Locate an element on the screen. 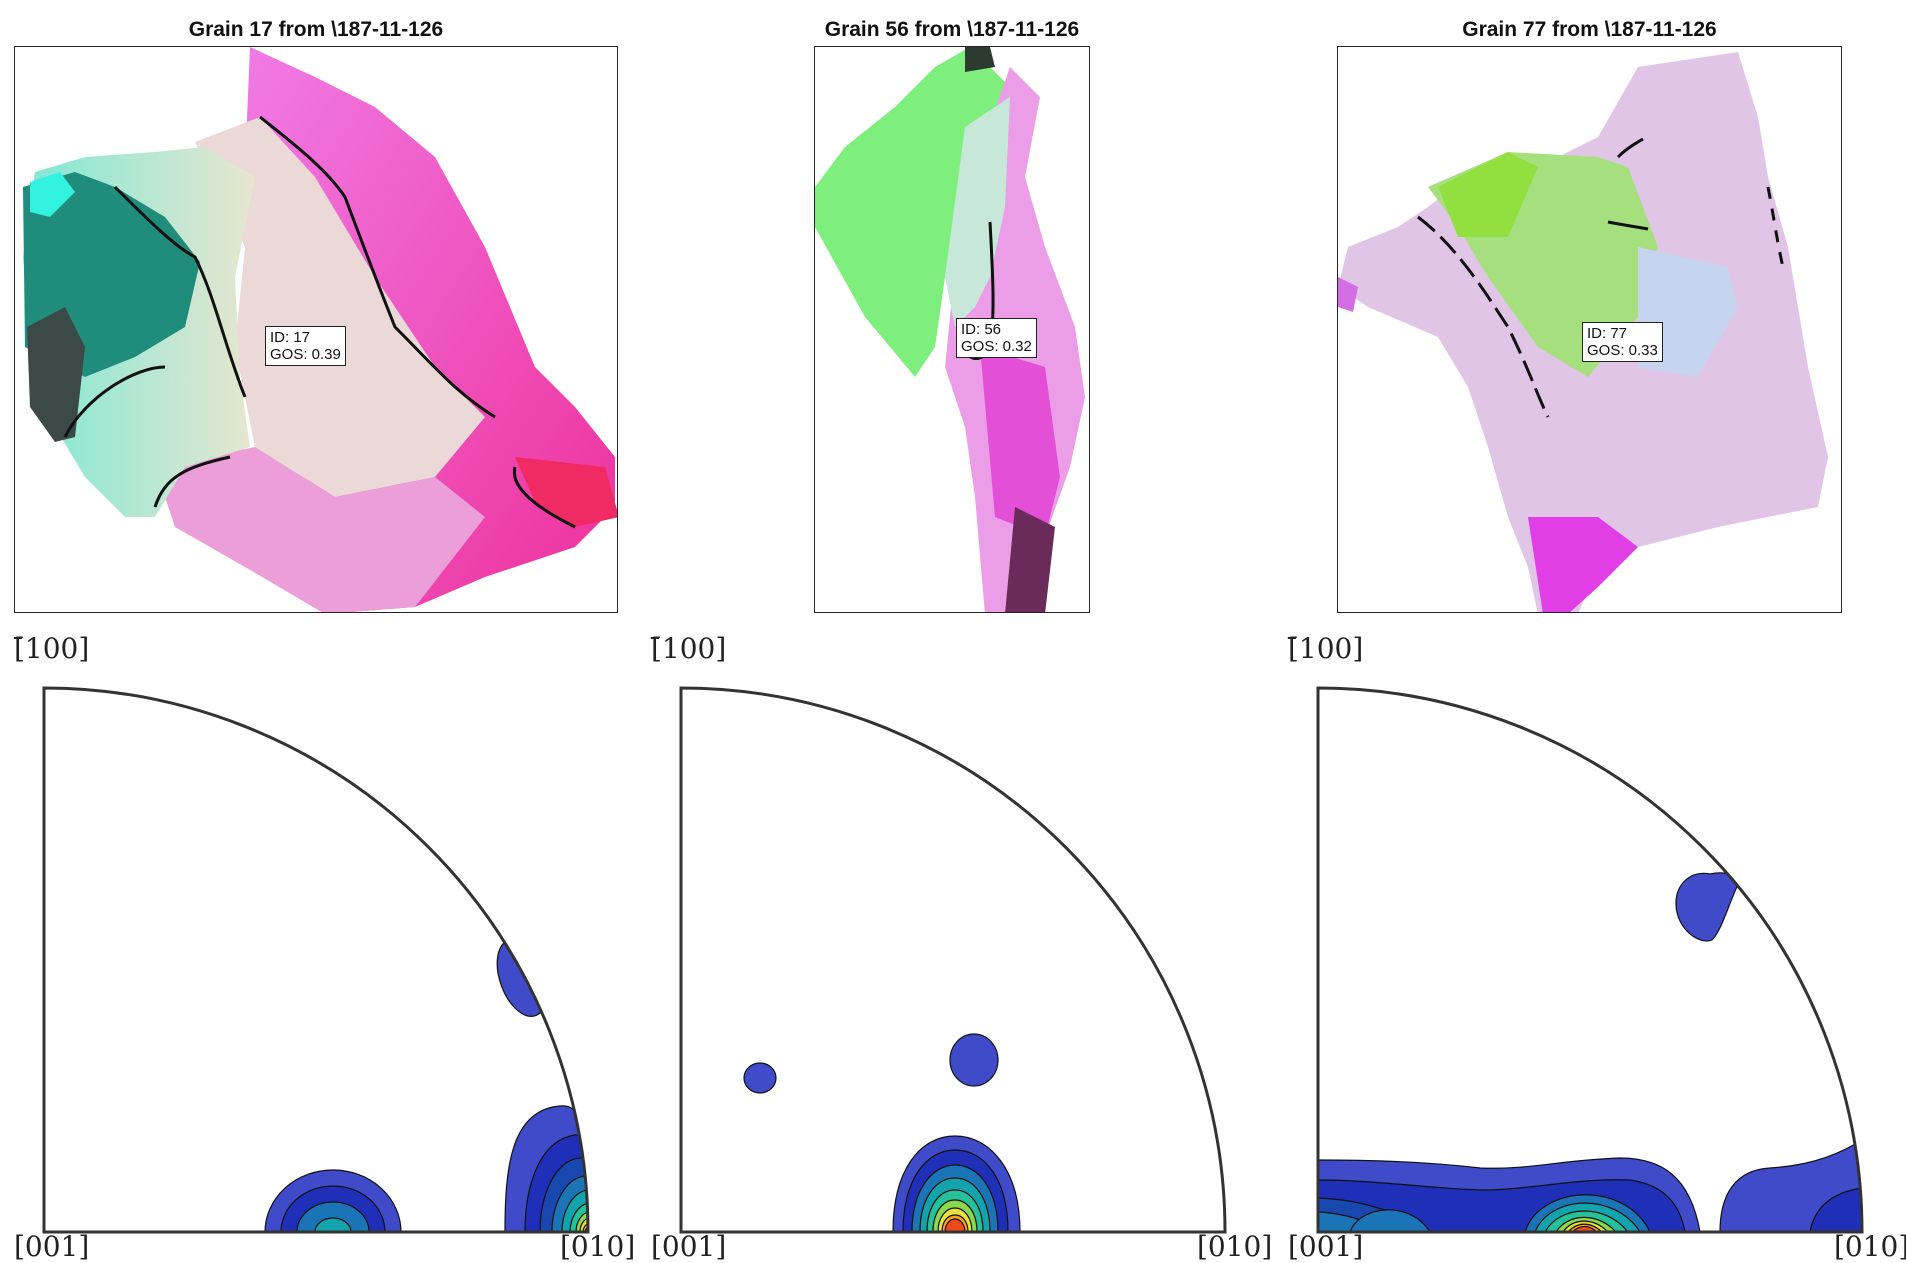 This screenshot has width=1906, height=1263. grain-17-info-box: ID: 17 GOS: 0.39 is located at coordinates (305, 346).